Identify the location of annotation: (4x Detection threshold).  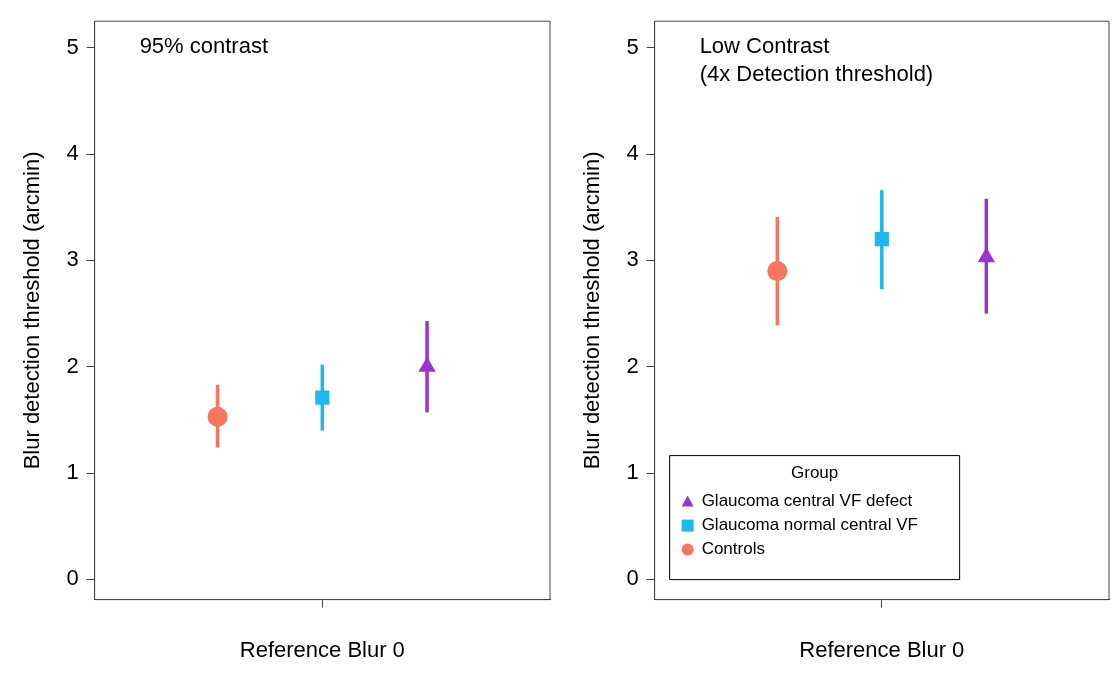
(816, 74).